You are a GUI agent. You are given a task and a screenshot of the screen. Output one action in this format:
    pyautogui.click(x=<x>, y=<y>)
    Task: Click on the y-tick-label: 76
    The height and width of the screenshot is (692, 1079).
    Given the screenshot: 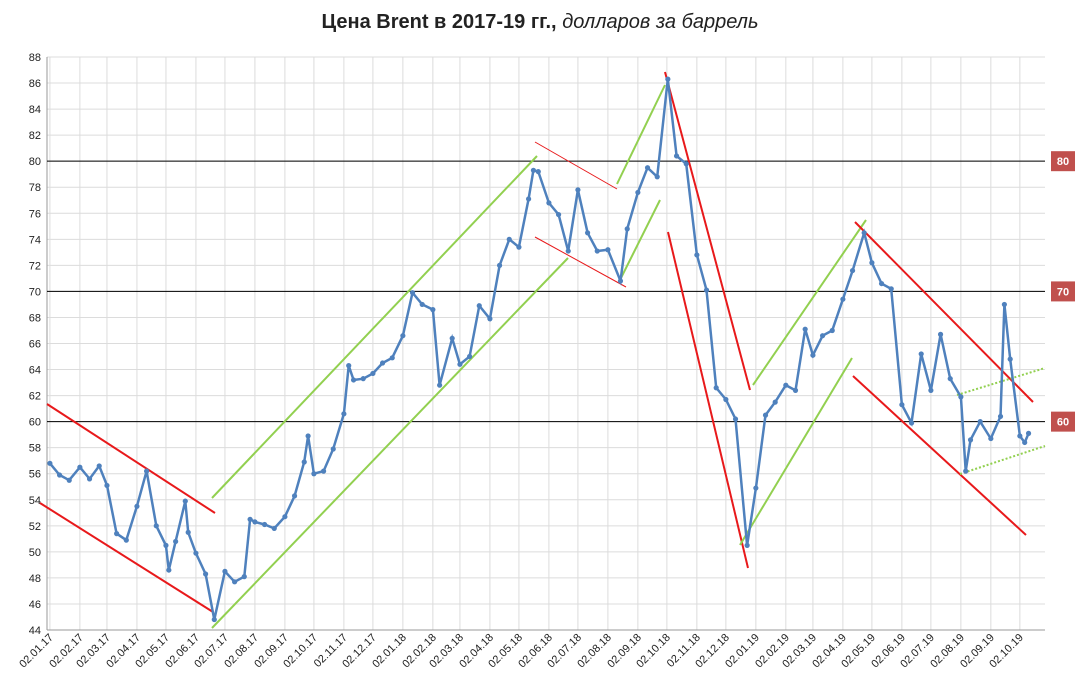 What is the action you would take?
    pyautogui.click(x=35, y=214)
    